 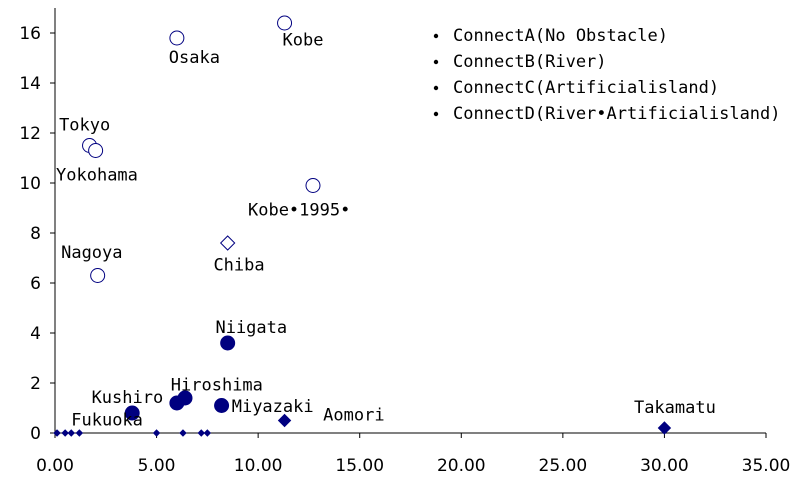 I want to click on x-tick-label: 35.00, so click(x=766, y=466).